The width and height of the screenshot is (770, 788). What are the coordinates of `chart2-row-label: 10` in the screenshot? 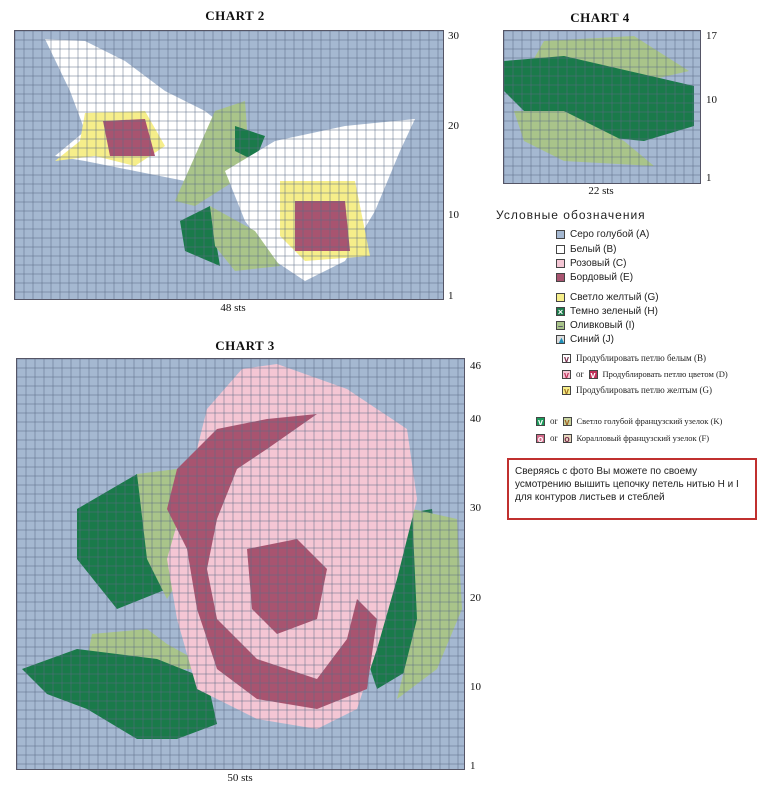 It's located at (453, 215).